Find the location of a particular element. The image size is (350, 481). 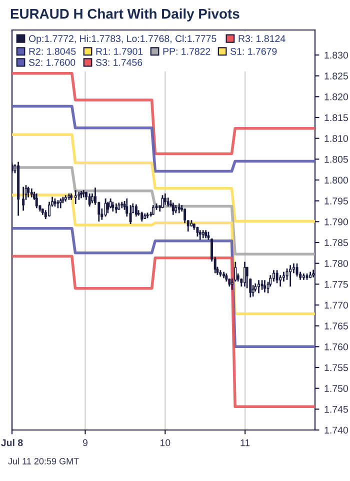

x-tick-label: 11 is located at coordinates (245, 442).